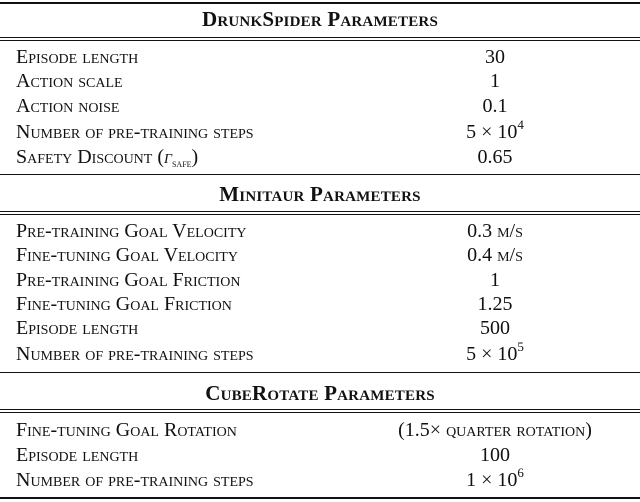  I want to click on table-row: Number of pre-training steps 5 × 105, so click(320, 352).